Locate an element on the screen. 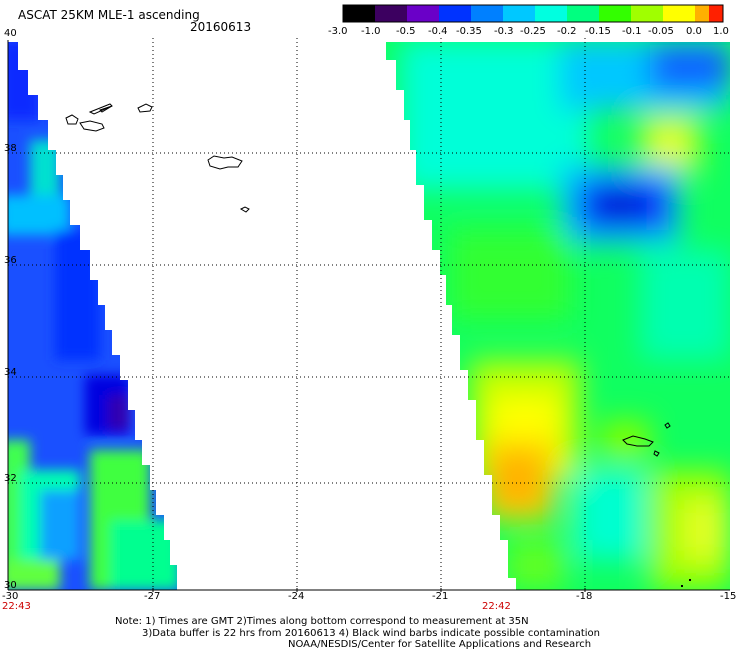  left-pass-time: 22:43 is located at coordinates (16, 606).